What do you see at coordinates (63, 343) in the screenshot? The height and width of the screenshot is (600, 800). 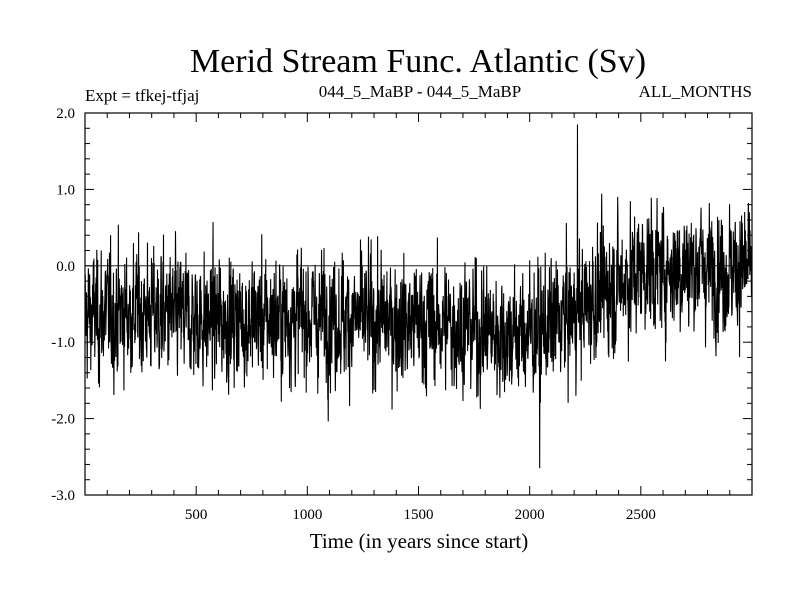 I see `y-tick-label: -1.0` at bounding box center [63, 343].